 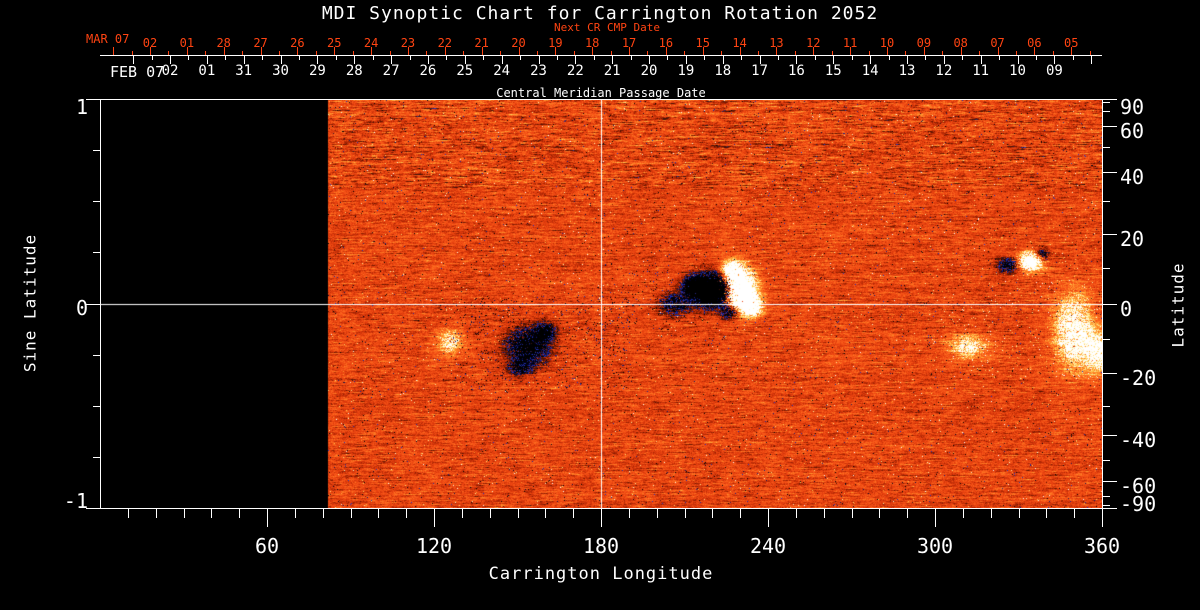 What do you see at coordinates (850, 43) in the screenshot?
I see `next-cr-day-label: 11` at bounding box center [850, 43].